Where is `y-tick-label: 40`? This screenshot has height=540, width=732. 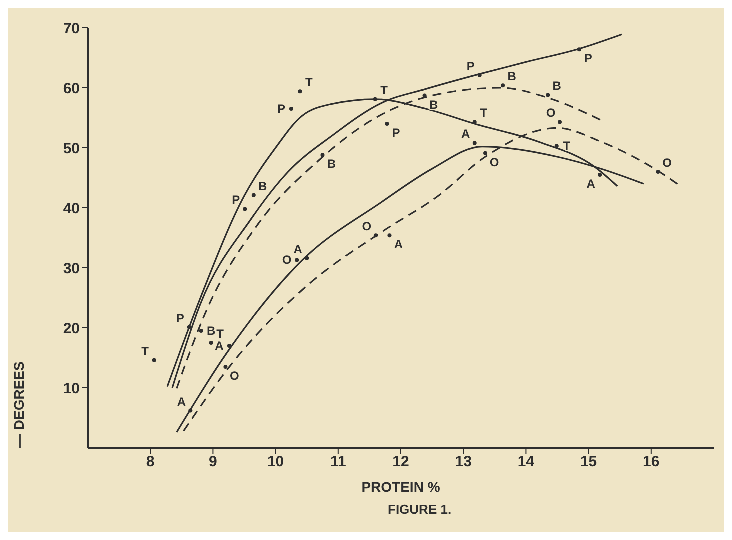 y-tick-label: 40 is located at coordinates (71, 209).